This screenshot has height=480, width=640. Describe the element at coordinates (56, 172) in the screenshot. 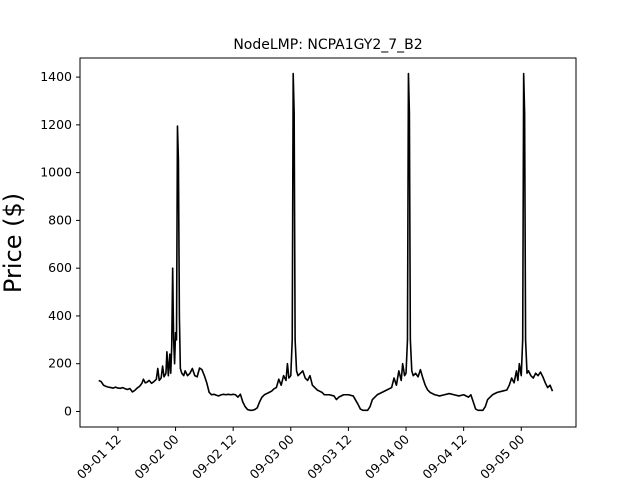

I see `y-tick-label: 1000` at that location.